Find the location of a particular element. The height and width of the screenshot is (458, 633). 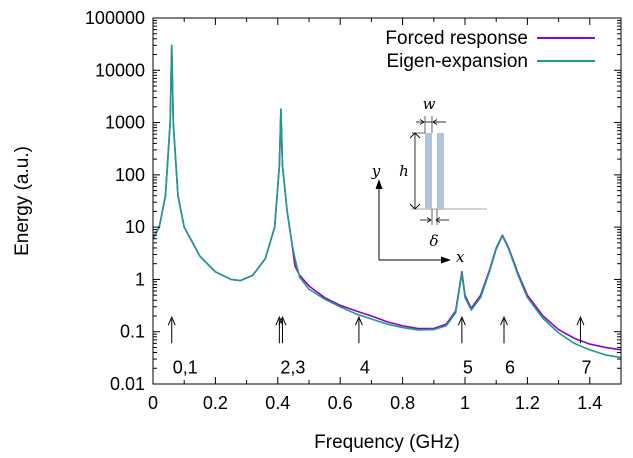

legend-label-forced-response: Forced response is located at coordinates (456, 38).